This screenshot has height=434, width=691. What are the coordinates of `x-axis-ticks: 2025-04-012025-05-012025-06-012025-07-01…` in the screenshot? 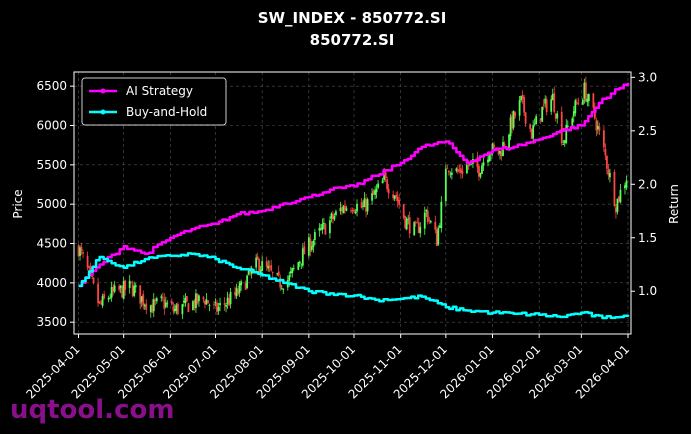 It's located at (327, 367).